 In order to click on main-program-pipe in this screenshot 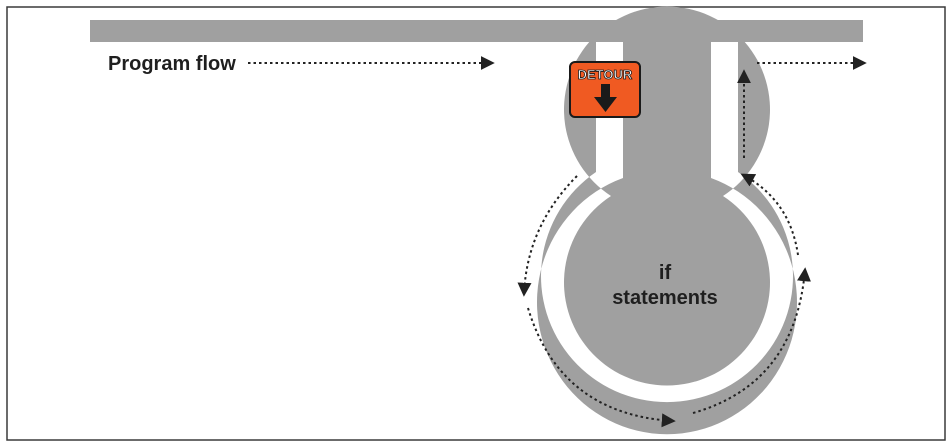, I will do `click(476, 31)`.